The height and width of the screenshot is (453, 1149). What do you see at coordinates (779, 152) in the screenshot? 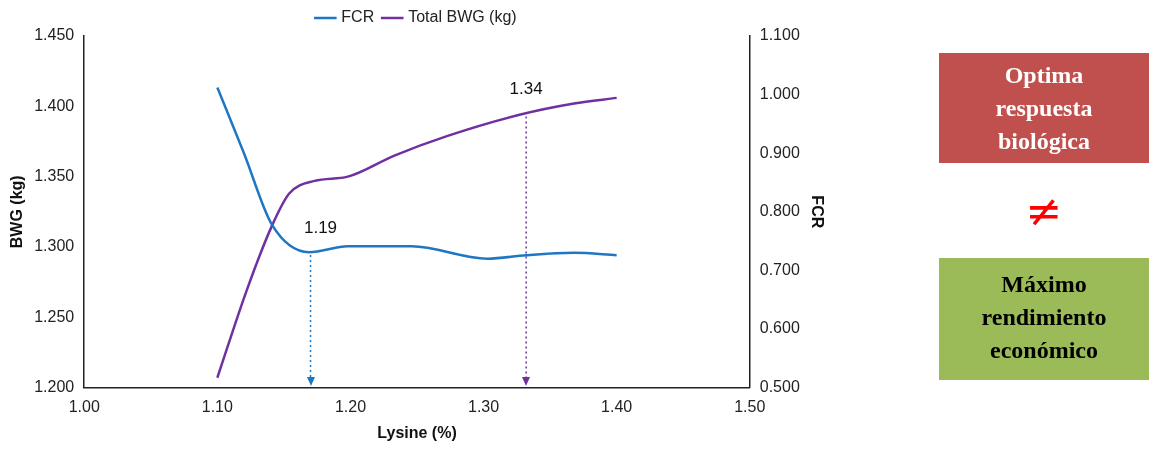
I see `y2-tick-label: 0.900` at bounding box center [779, 152].